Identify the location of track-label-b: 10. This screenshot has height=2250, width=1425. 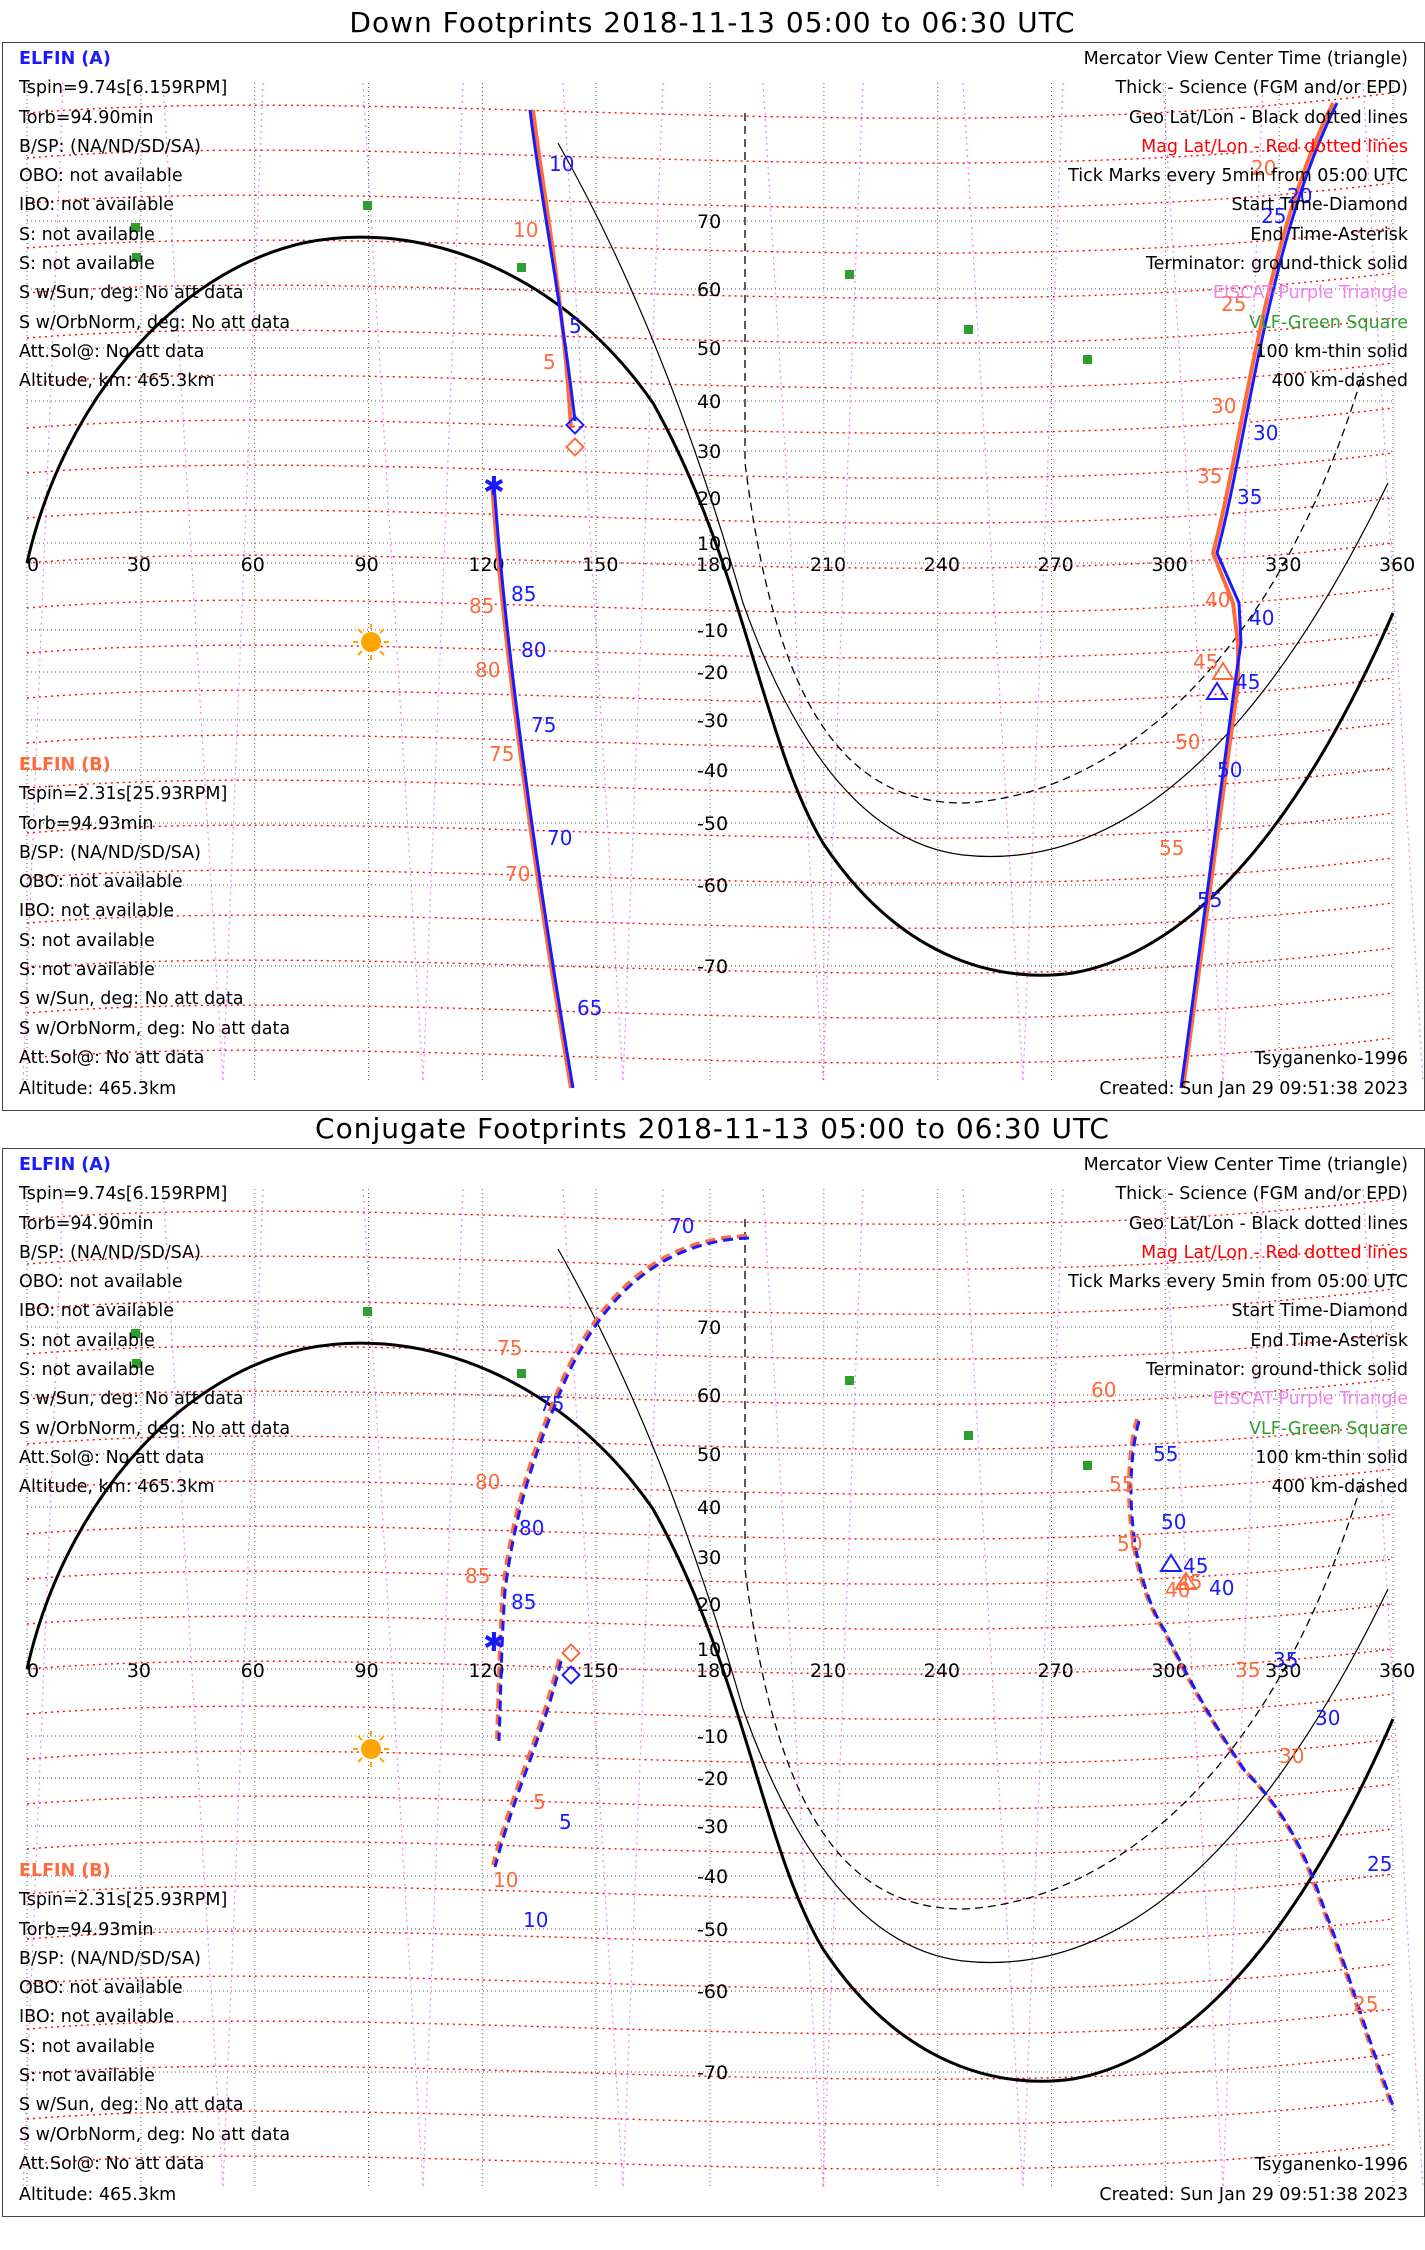
(505, 1880).